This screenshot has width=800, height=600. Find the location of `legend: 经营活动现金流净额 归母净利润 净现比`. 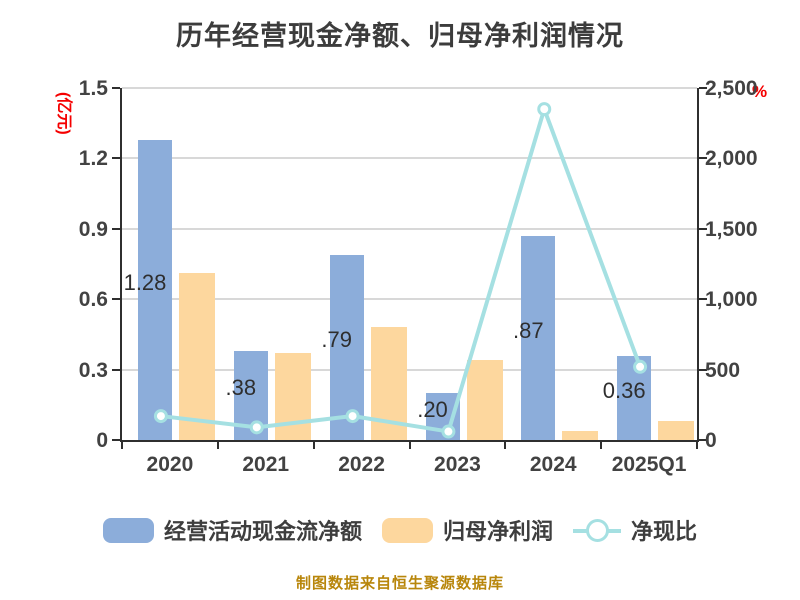

legend: 经营活动现金流净额 归母净利润 净现比 is located at coordinates (400, 530).